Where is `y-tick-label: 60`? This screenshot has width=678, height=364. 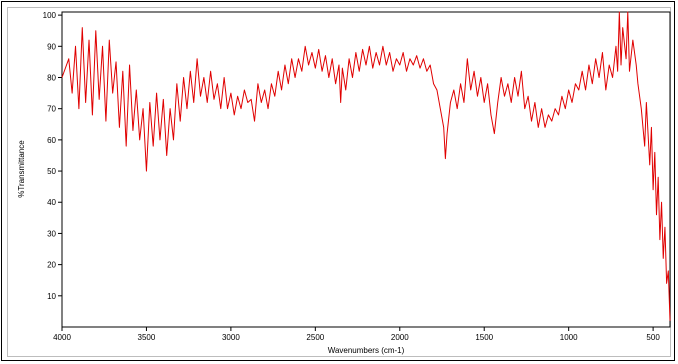 y-tick-label: 60 is located at coordinates (51, 140).